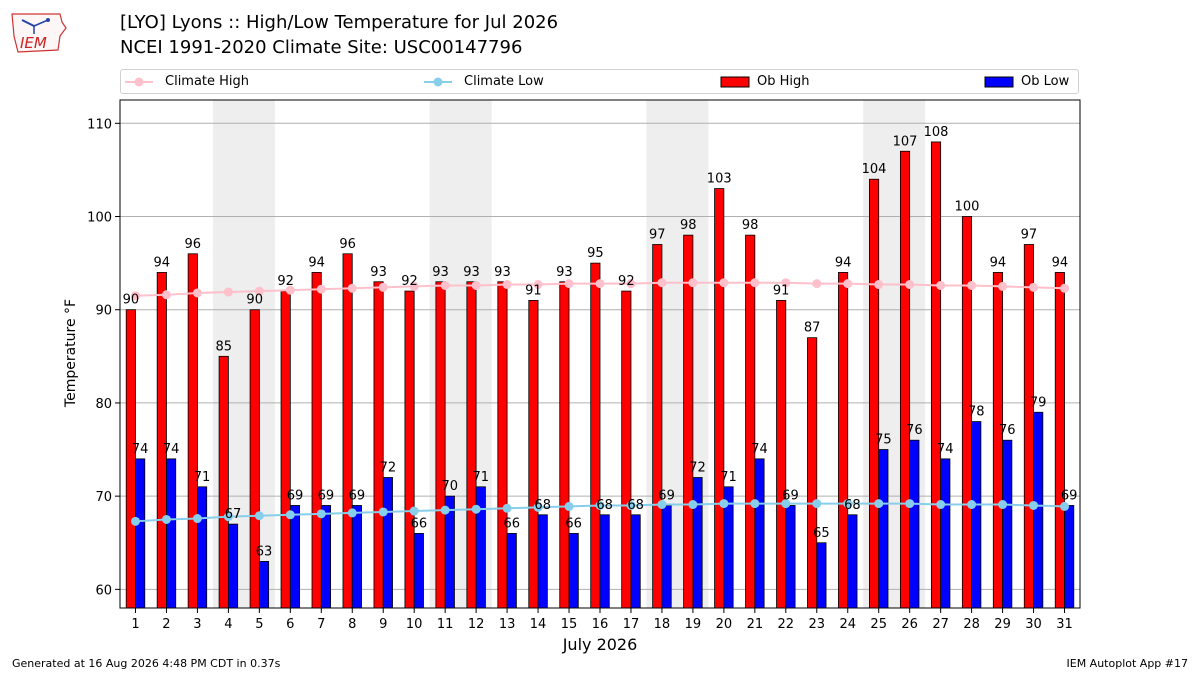 This screenshot has width=1200, height=675. What do you see at coordinates (1060, 262) in the screenshot?
I see `ob-high-label: 94` at bounding box center [1060, 262].